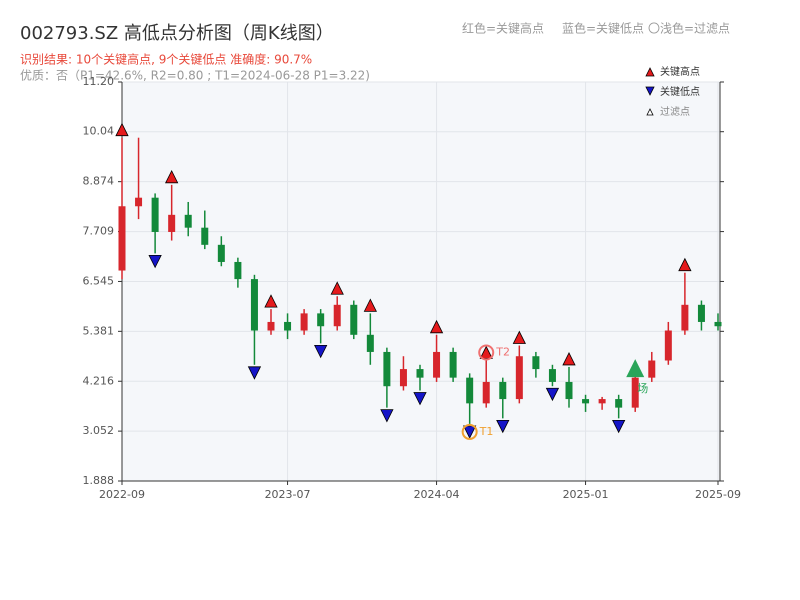  Describe the element at coordinates (437, 494) in the screenshot. I see `x-tick-label: 2024-04` at that location.